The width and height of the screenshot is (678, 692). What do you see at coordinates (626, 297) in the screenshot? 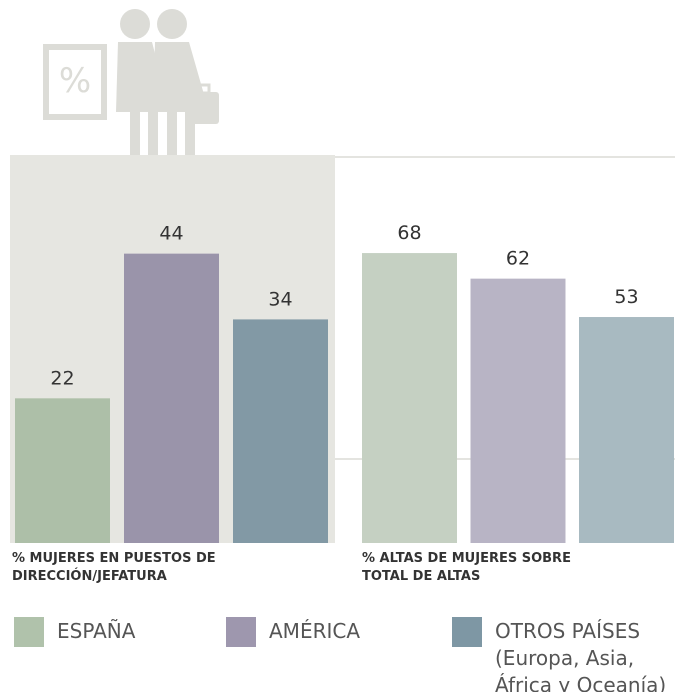
I see `value-label: 53` at bounding box center [626, 297].